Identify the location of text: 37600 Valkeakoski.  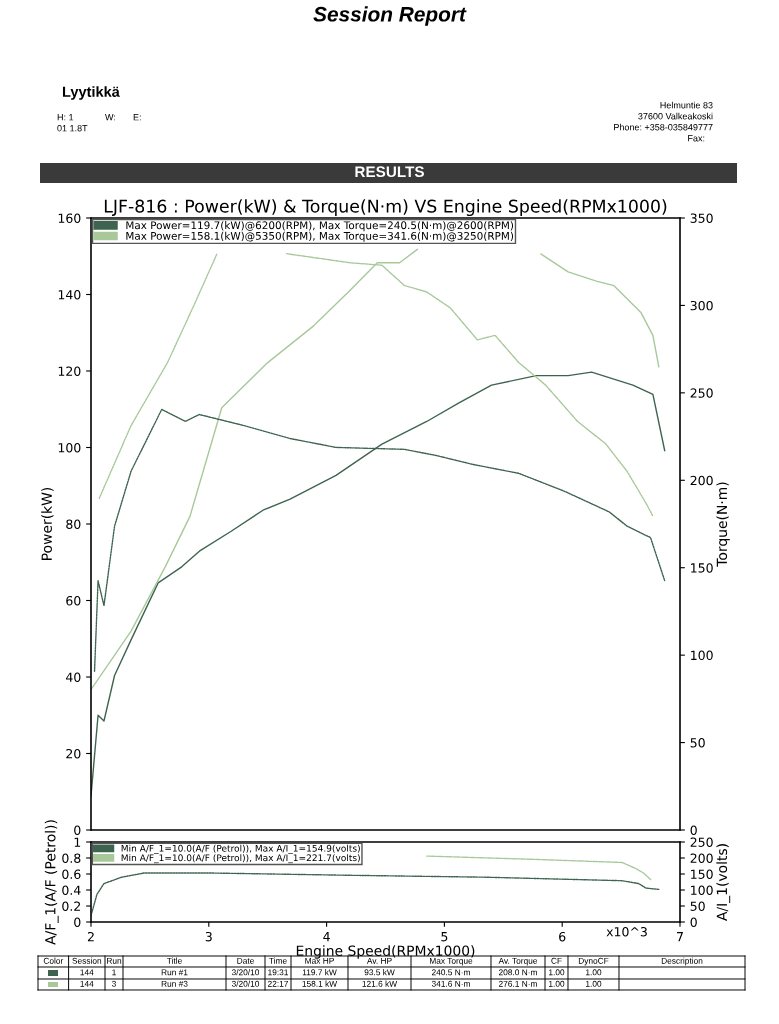
(675, 116).